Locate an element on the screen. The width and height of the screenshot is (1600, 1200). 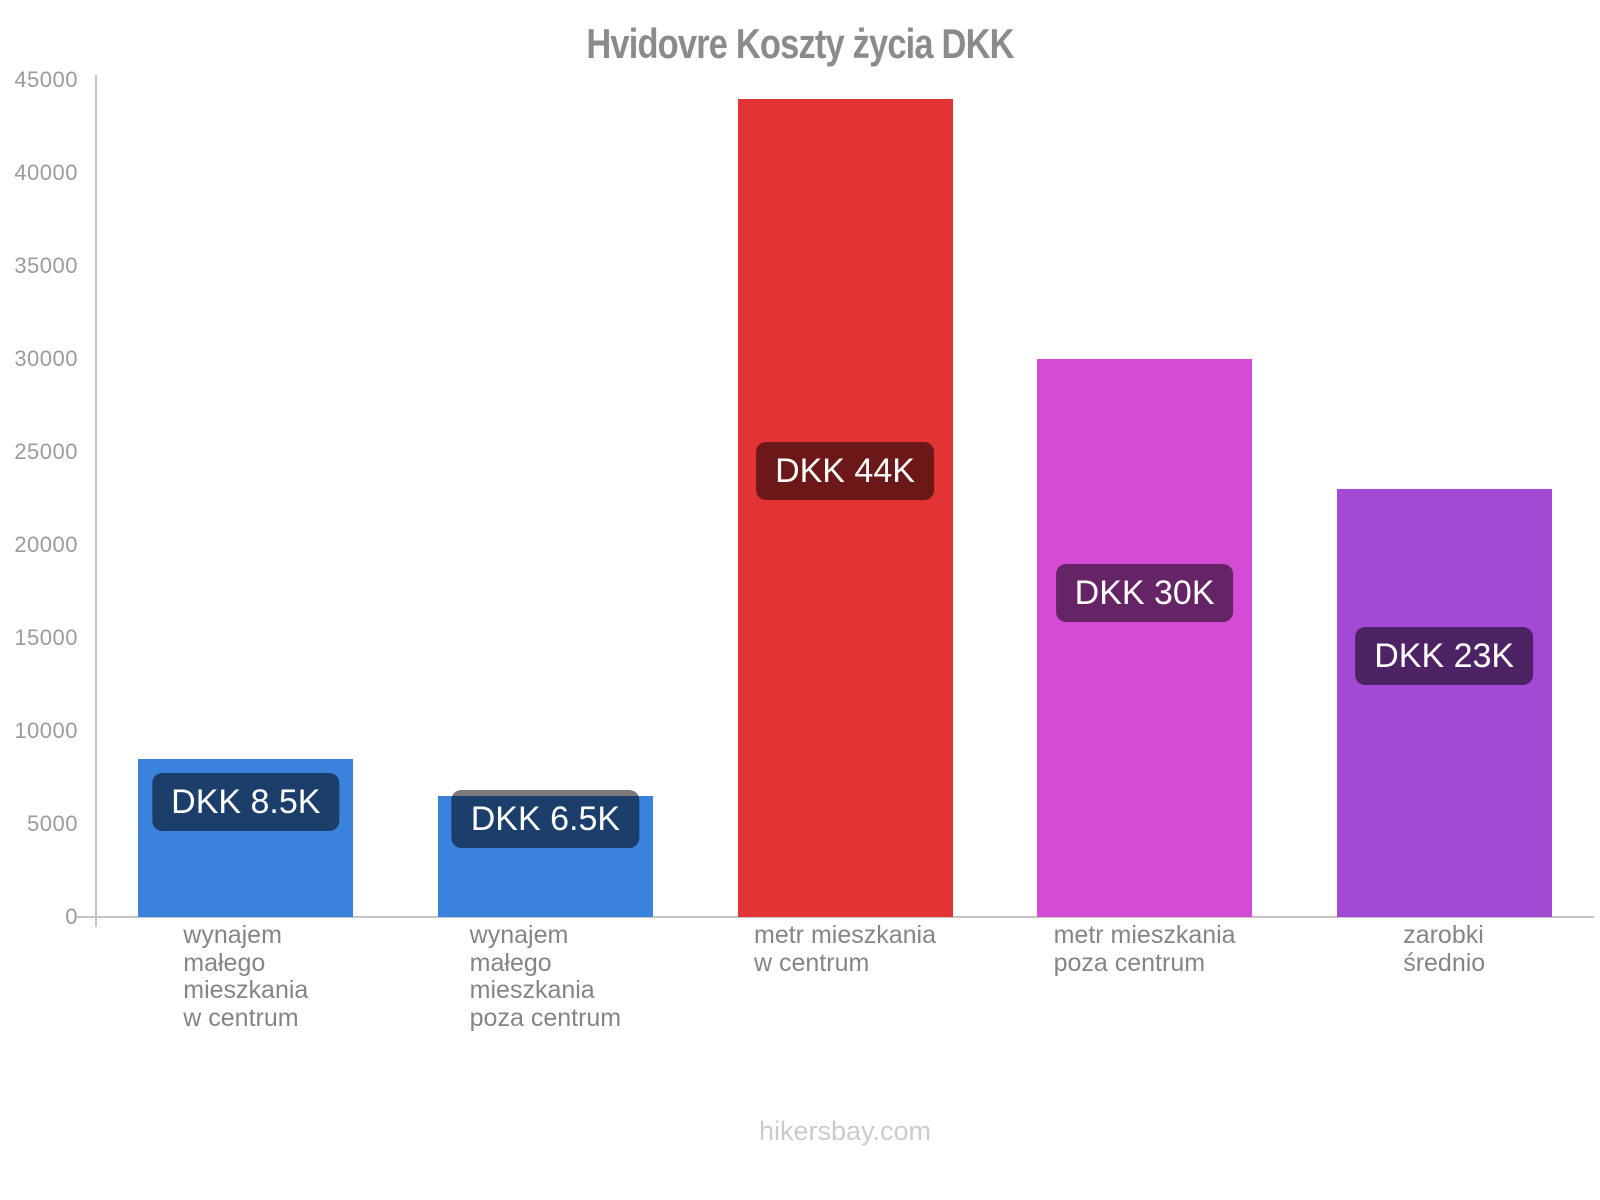
y-tick-label: 10000 is located at coordinates (46, 730).